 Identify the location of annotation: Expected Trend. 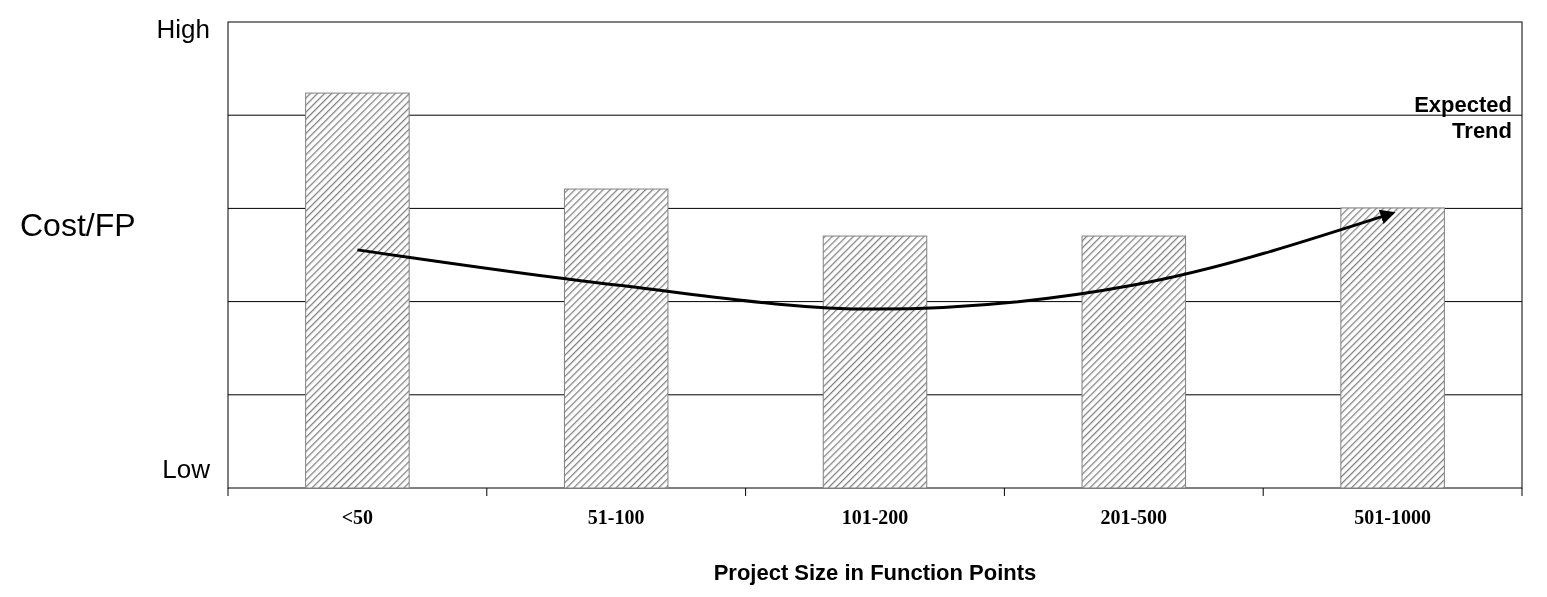
(1463, 117).